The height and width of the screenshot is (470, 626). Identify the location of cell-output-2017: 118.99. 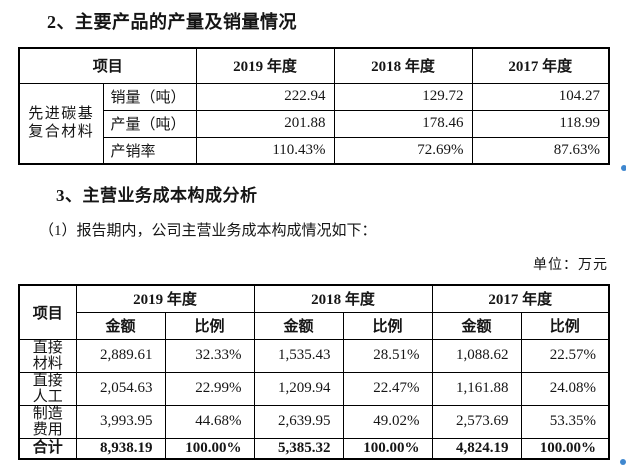
(540, 123).